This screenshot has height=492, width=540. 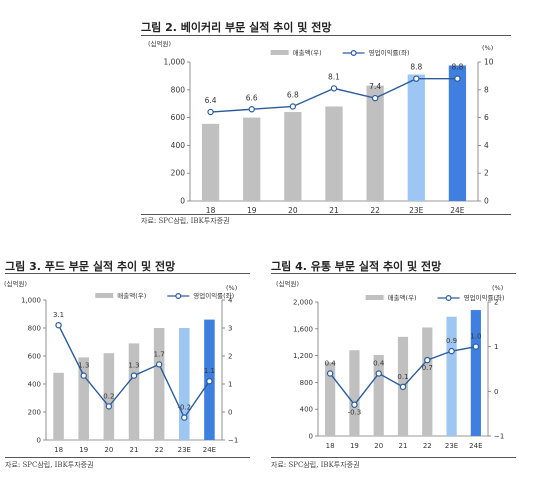 What do you see at coordinates (303, 356) in the screenshot?
I see `left-tick-label: 1,200` at bounding box center [303, 356].